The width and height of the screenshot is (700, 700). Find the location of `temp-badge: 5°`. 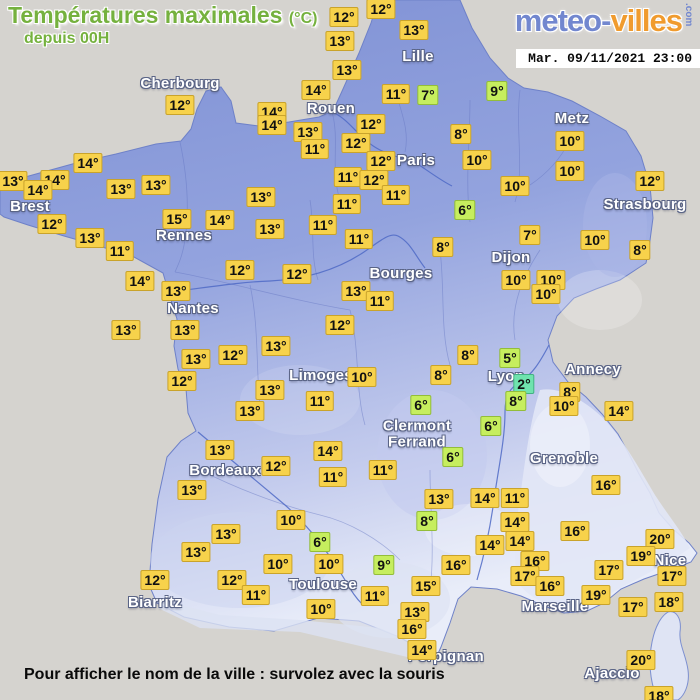

temp-badge: 5° is located at coordinates (510, 358).